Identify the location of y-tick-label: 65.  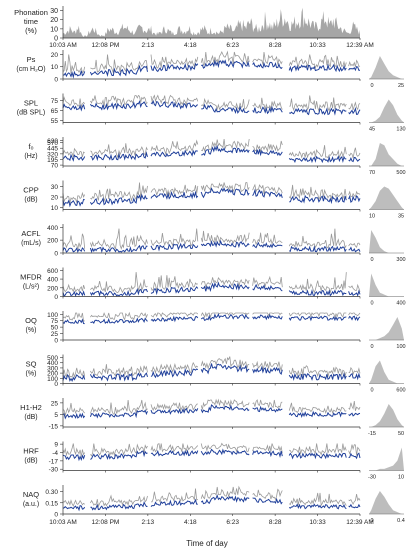
(55, 111).